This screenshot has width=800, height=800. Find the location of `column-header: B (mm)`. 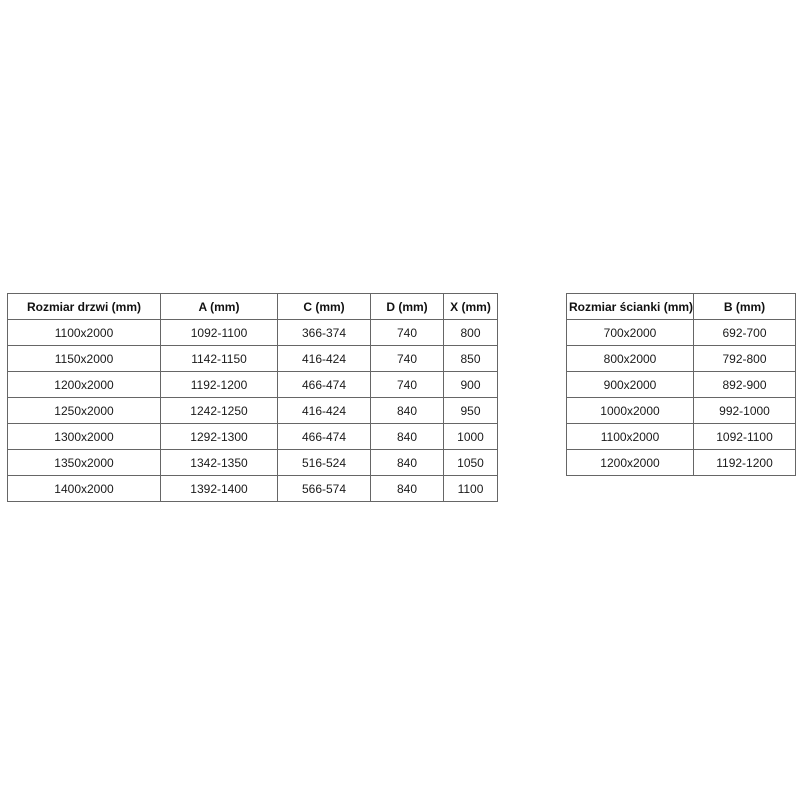

column-header: B (mm) is located at coordinates (744, 306).